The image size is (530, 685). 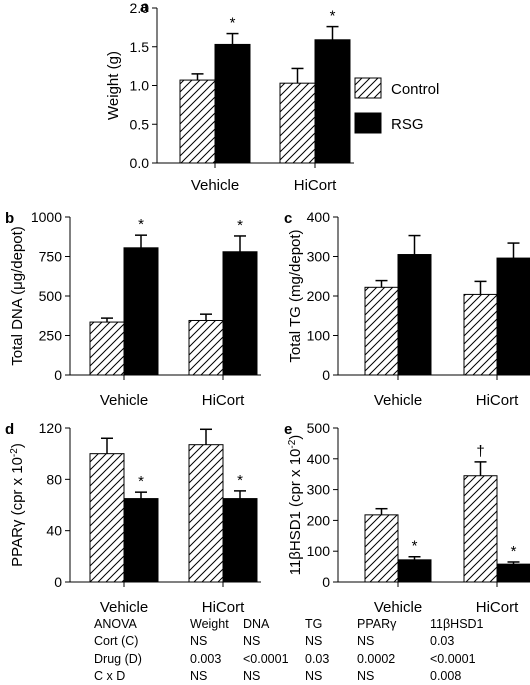 I want to click on significance-mark: †, so click(x=480, y=451).